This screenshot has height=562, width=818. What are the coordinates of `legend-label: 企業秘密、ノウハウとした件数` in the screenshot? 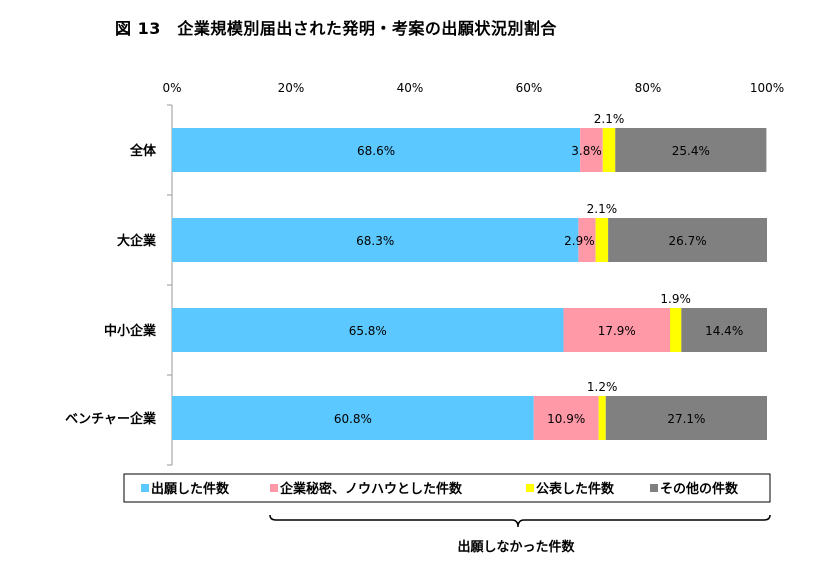 It's located at (371, 489).